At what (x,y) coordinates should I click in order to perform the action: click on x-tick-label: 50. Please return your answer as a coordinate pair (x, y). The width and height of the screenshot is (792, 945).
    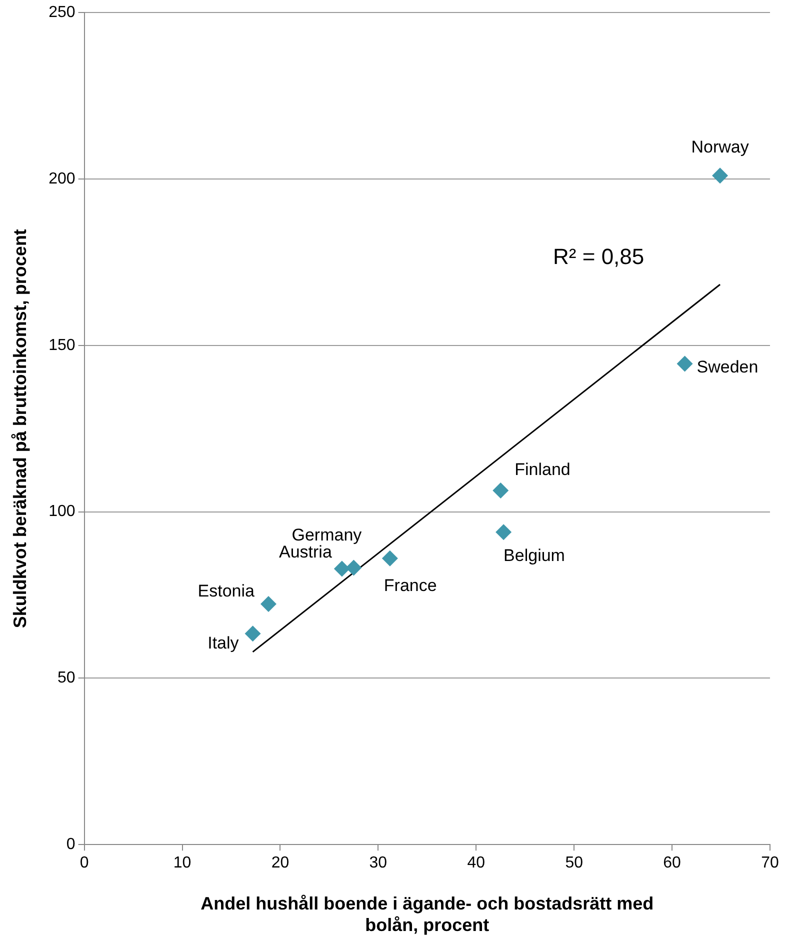
    Looking at the image, I should click on (574, 863).